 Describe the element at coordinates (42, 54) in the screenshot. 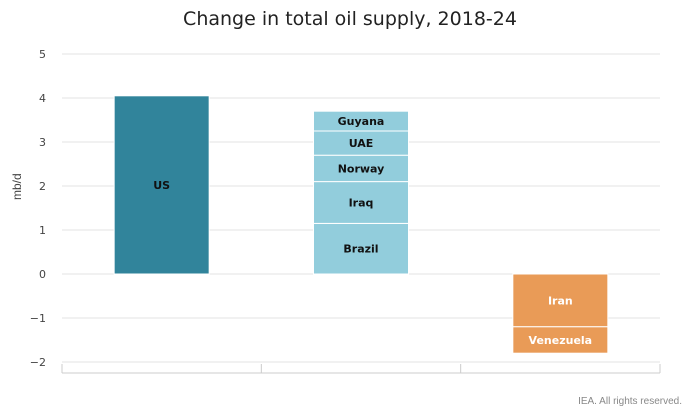

I see `y-tick-label: 5` at that location.